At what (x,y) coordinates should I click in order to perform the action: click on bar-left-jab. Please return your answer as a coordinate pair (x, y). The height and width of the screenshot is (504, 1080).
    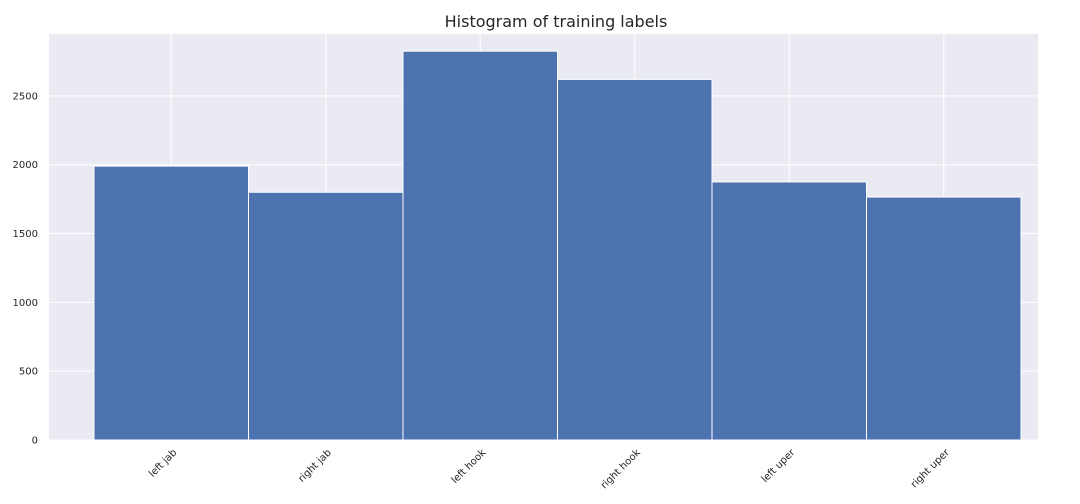
    Looking at the image, I should click on (171, 303).